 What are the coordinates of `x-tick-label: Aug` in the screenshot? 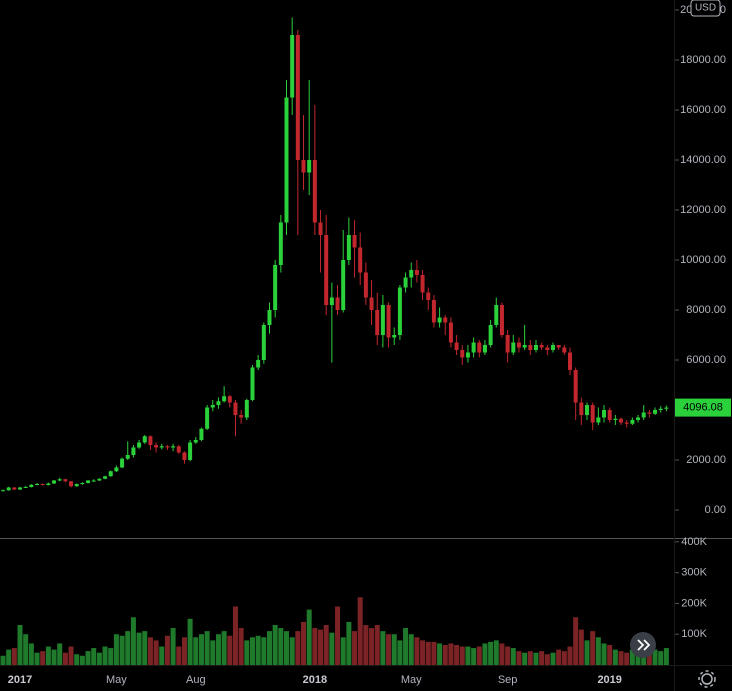 It's located at (196, 680).